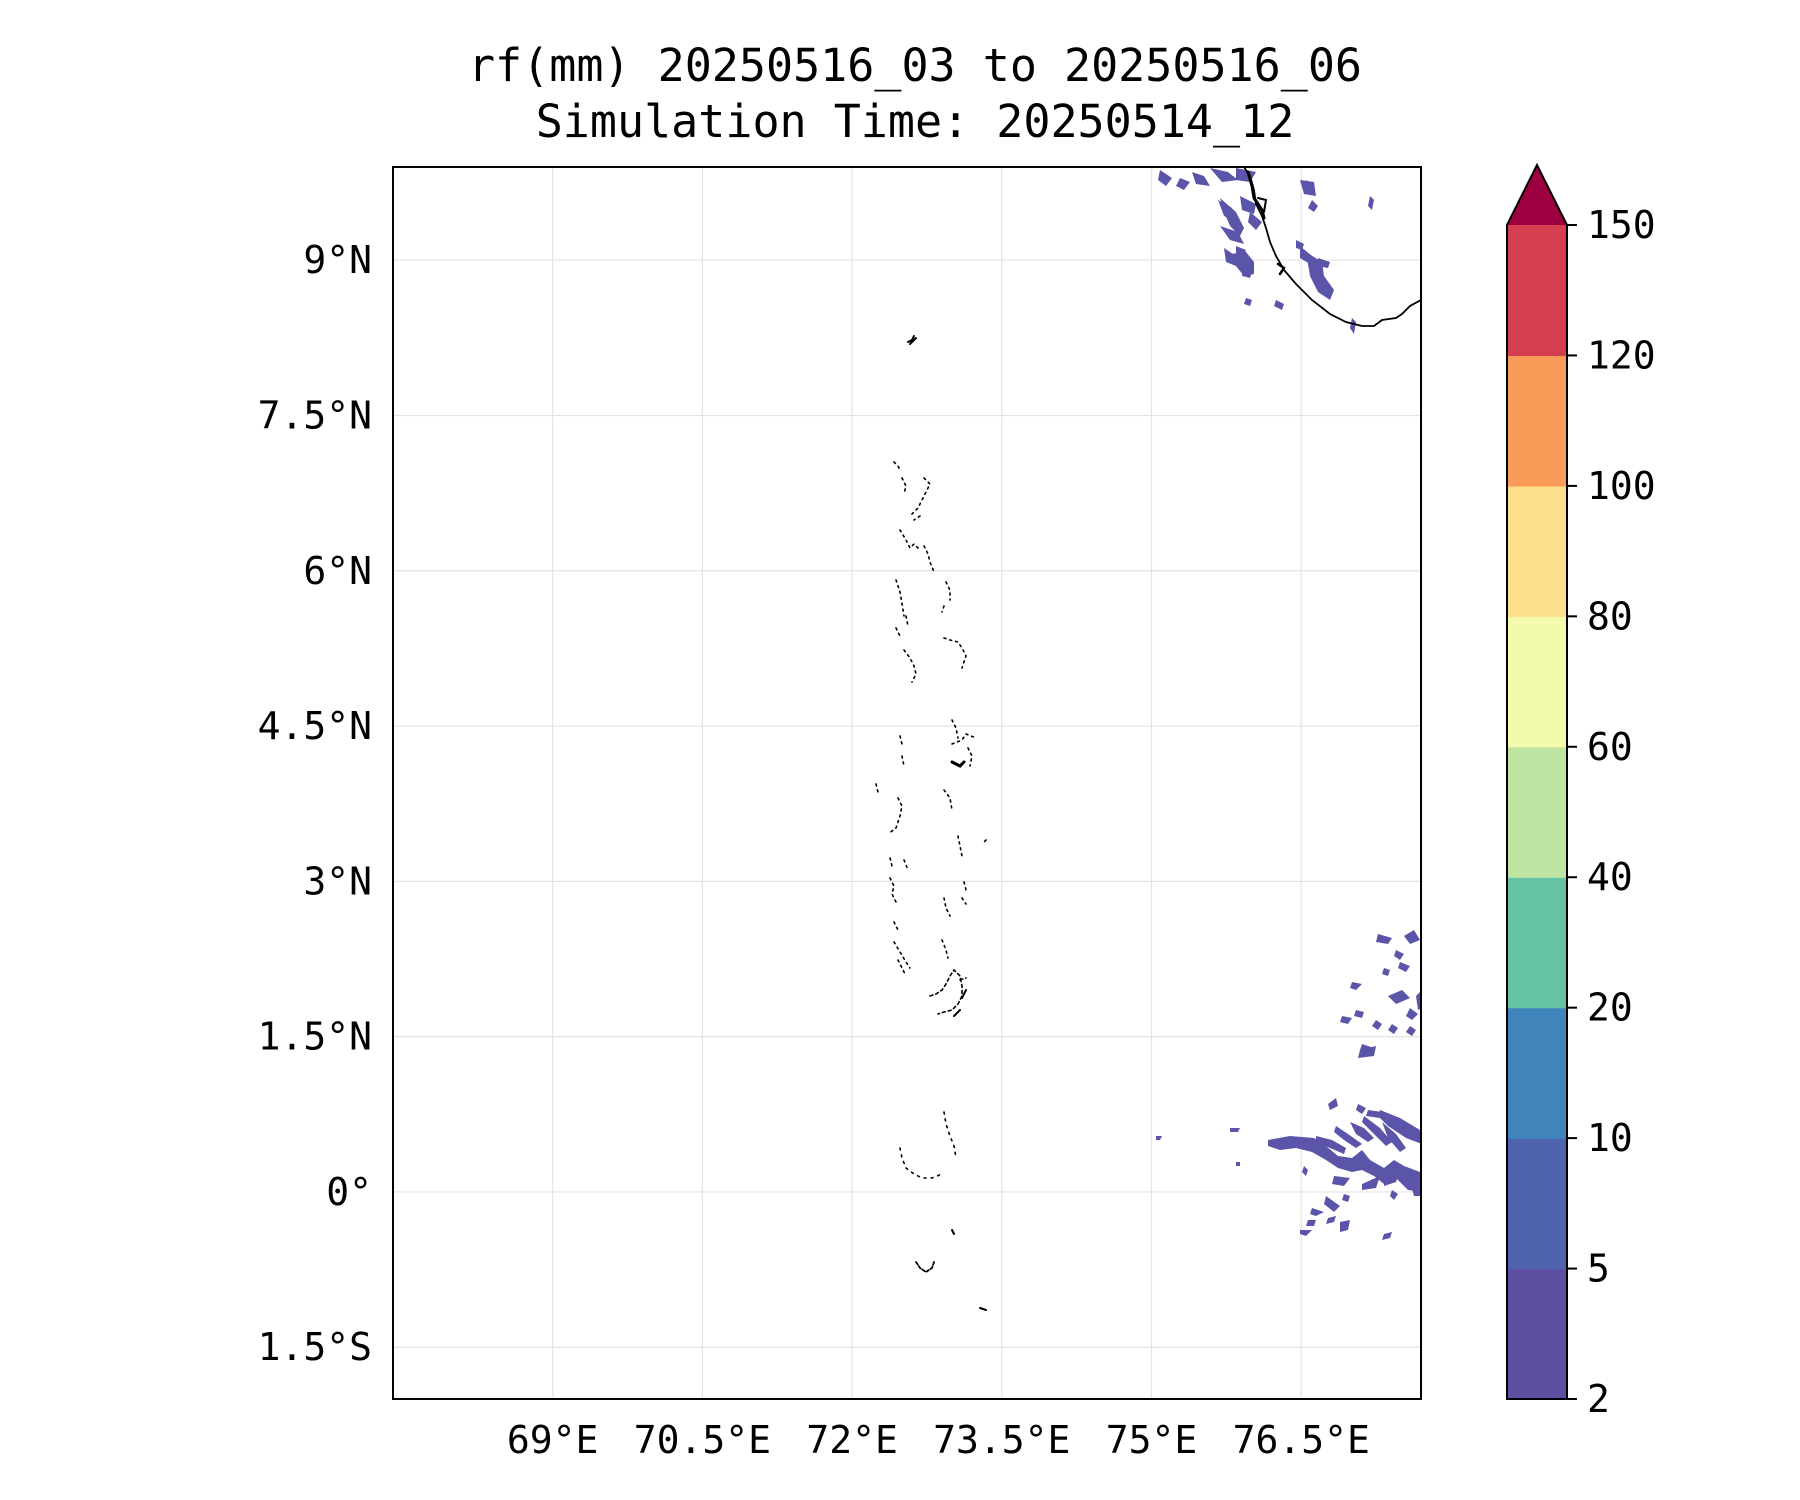 Image resolution: width=1800 pixels, height=1500 pixels. I want to click on lat-tick-label: 6°N, so click(337, 571).